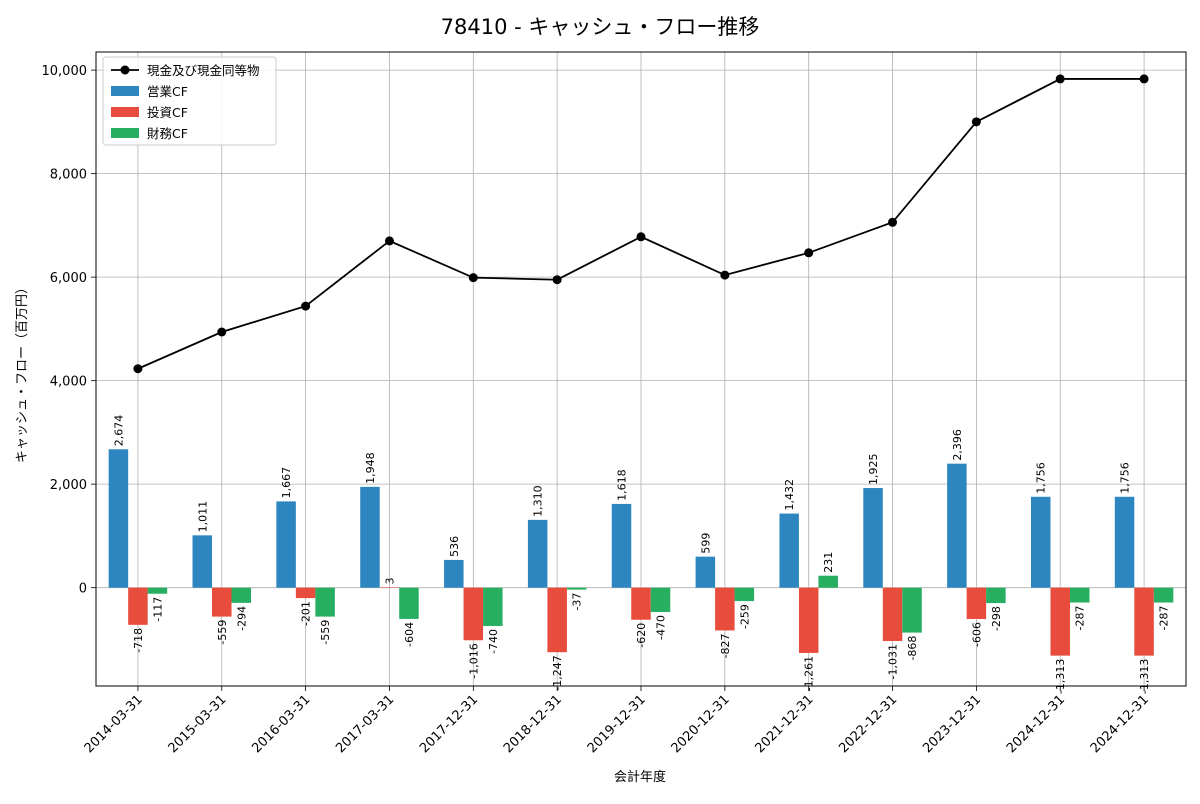 This screenshot has width=1200, height=804. Describe the element at coordinates (65, 71) in the screenshot. I see `y-tick-label: 10,000` at that location.